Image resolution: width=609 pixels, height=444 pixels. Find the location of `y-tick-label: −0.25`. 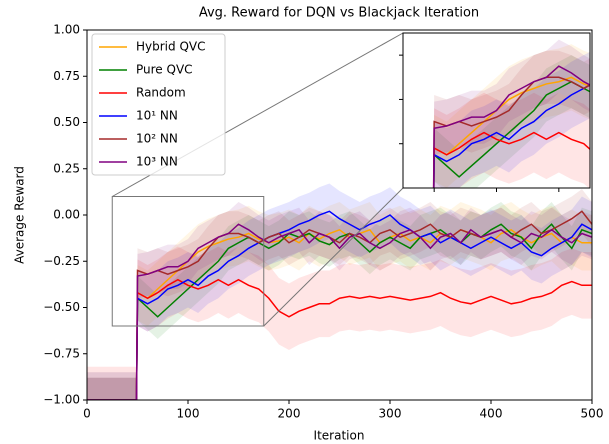

y-tick-label: −0.25 is located at coordinates (61, 261).